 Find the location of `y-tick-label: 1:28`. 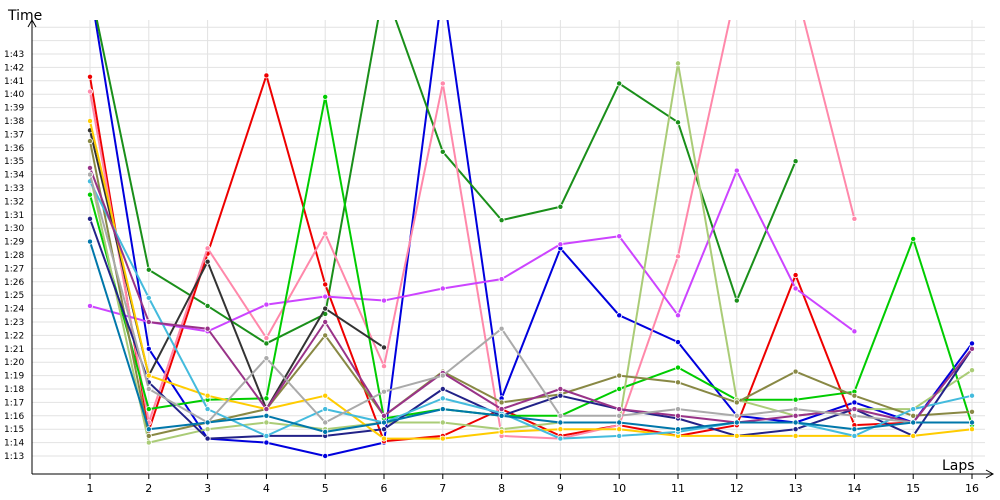

y-tick-label: 1:28 is located at coordinates (14, 256).